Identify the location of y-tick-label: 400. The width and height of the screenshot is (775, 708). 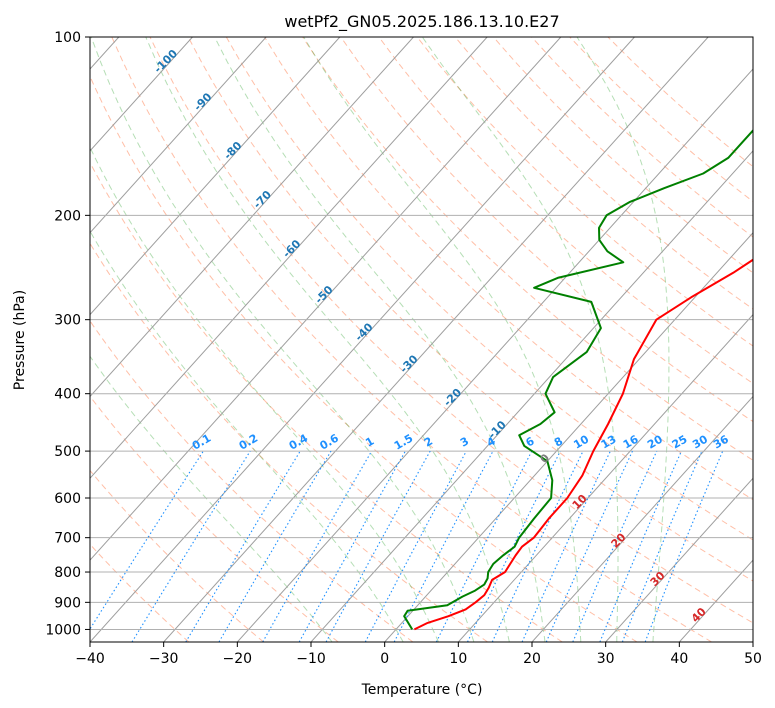
(67, 395).